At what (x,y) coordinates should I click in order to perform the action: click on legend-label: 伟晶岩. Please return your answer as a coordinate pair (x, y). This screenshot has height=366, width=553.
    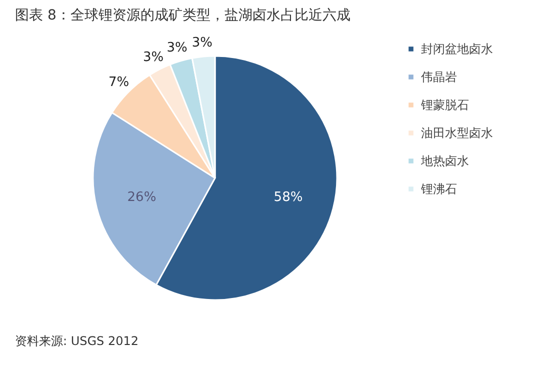
    Looking at the image, I should click on (439, 77).